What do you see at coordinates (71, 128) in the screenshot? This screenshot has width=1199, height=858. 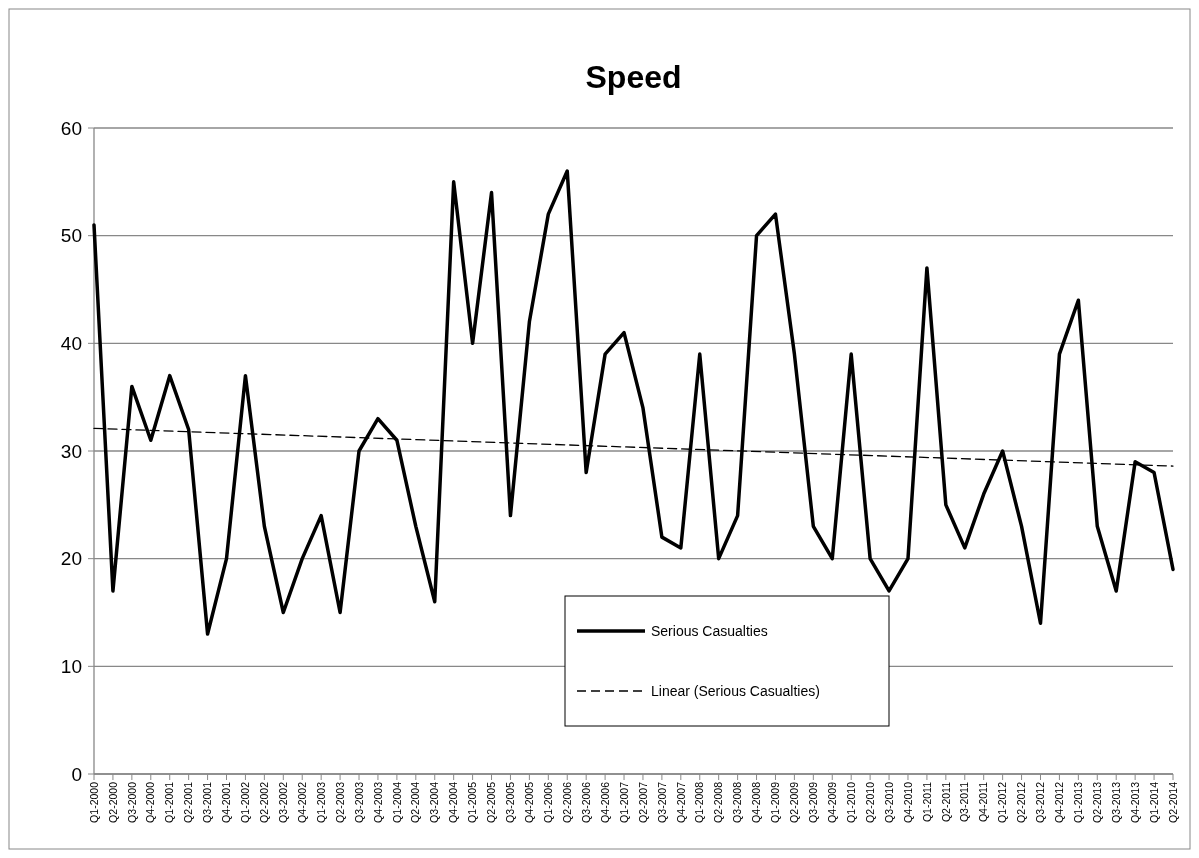 I see `y-tick-label: 60` at bounding box center [71, 128].